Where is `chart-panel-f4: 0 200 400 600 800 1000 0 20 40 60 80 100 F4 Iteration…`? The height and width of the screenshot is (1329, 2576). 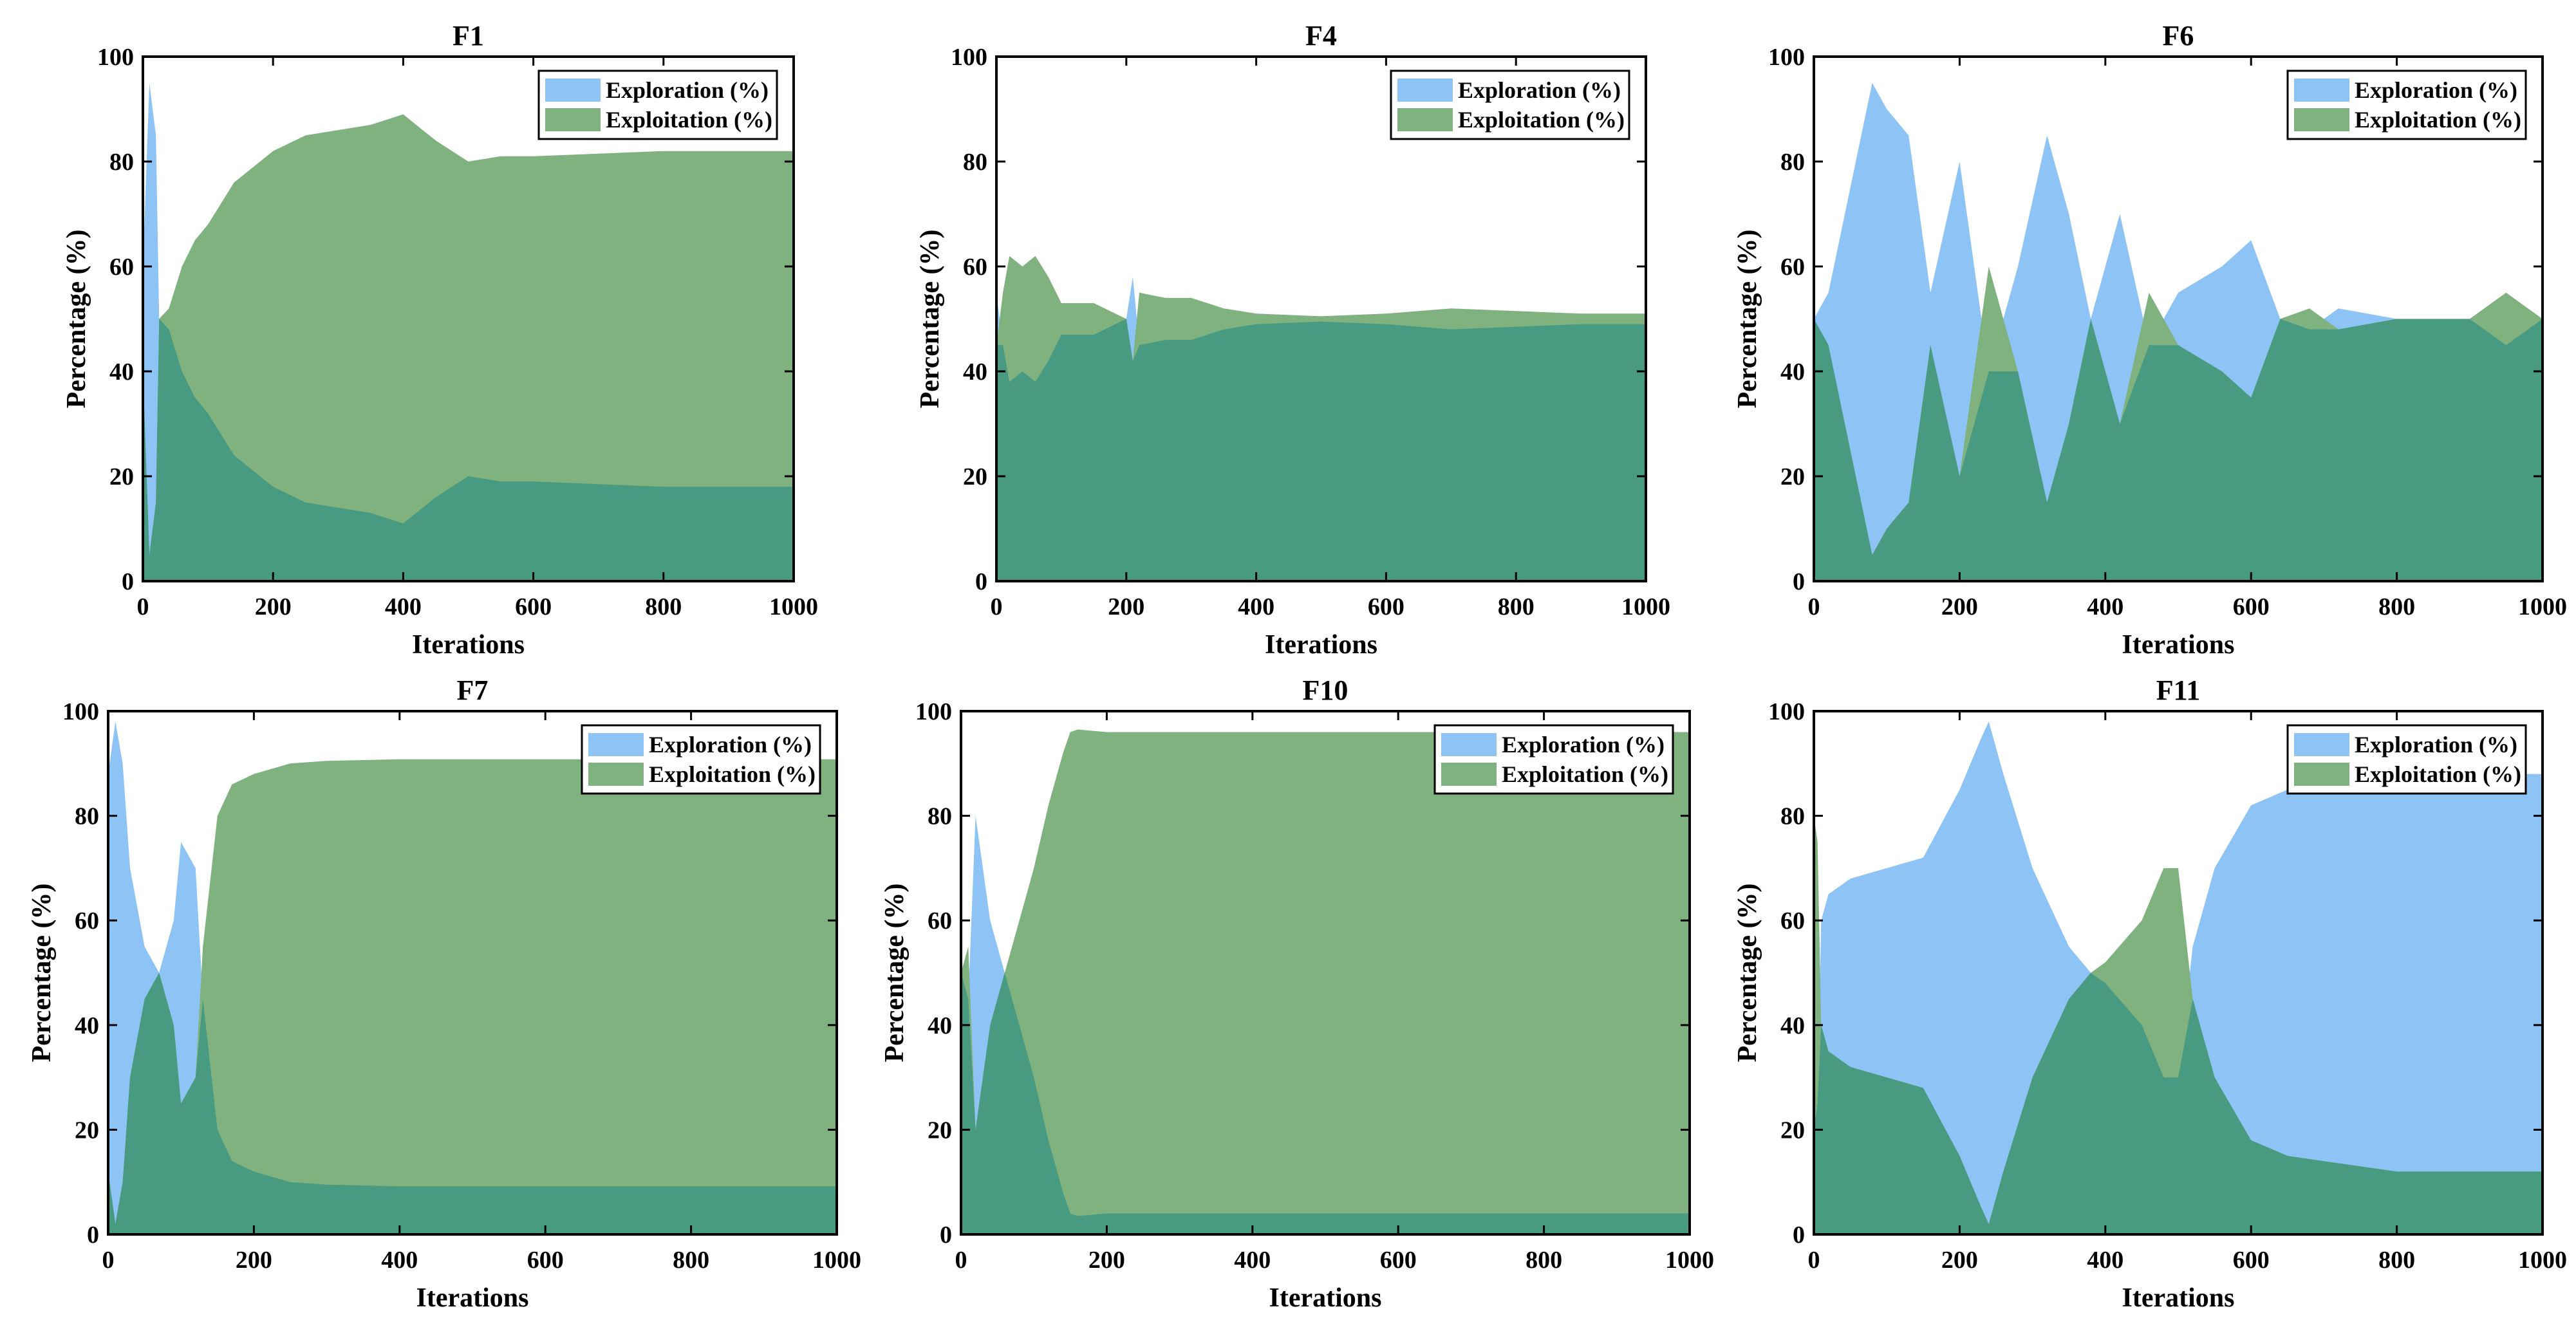 chart-panel-f4: 0 200 400 600 800 1000 0 20 40 60 80 100 F4 Iteration… is located at coordinates (1292, 340).